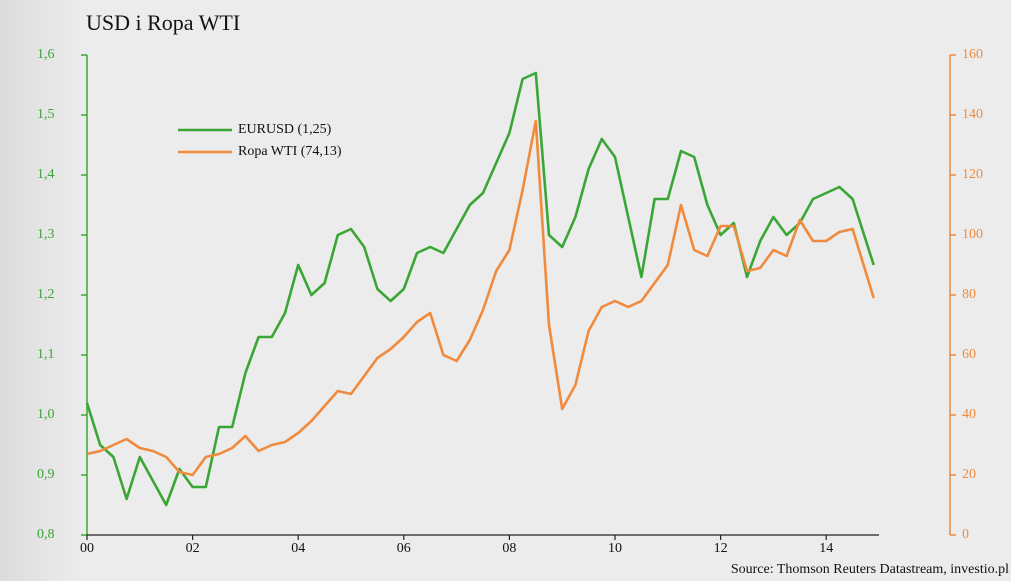 This screenshot has width=1011, height=581. What do you see at coordinates (46, 234) in the screenshot?
I see `y-tick-label: 1,3` at bounding box center [46, 234].